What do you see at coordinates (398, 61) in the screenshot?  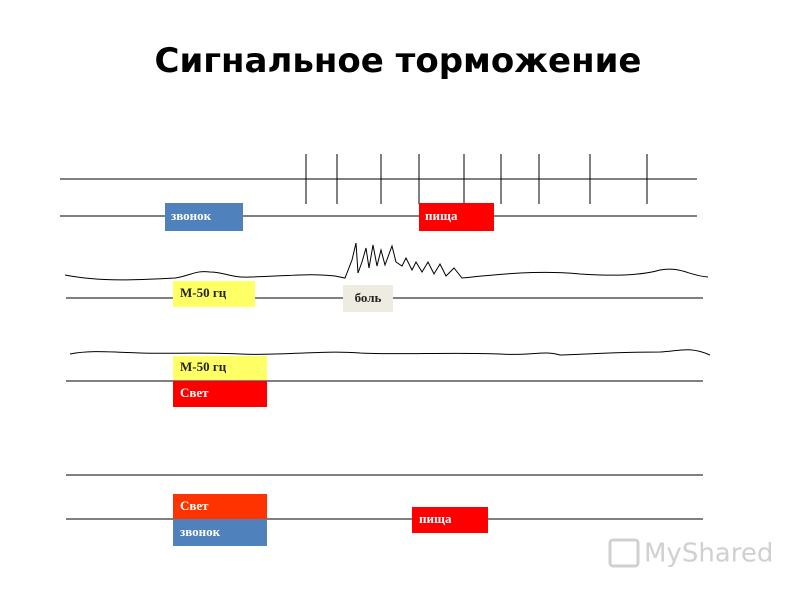 I see `slide-title: Сигнальное торможение` at bounding box center [398, 61].